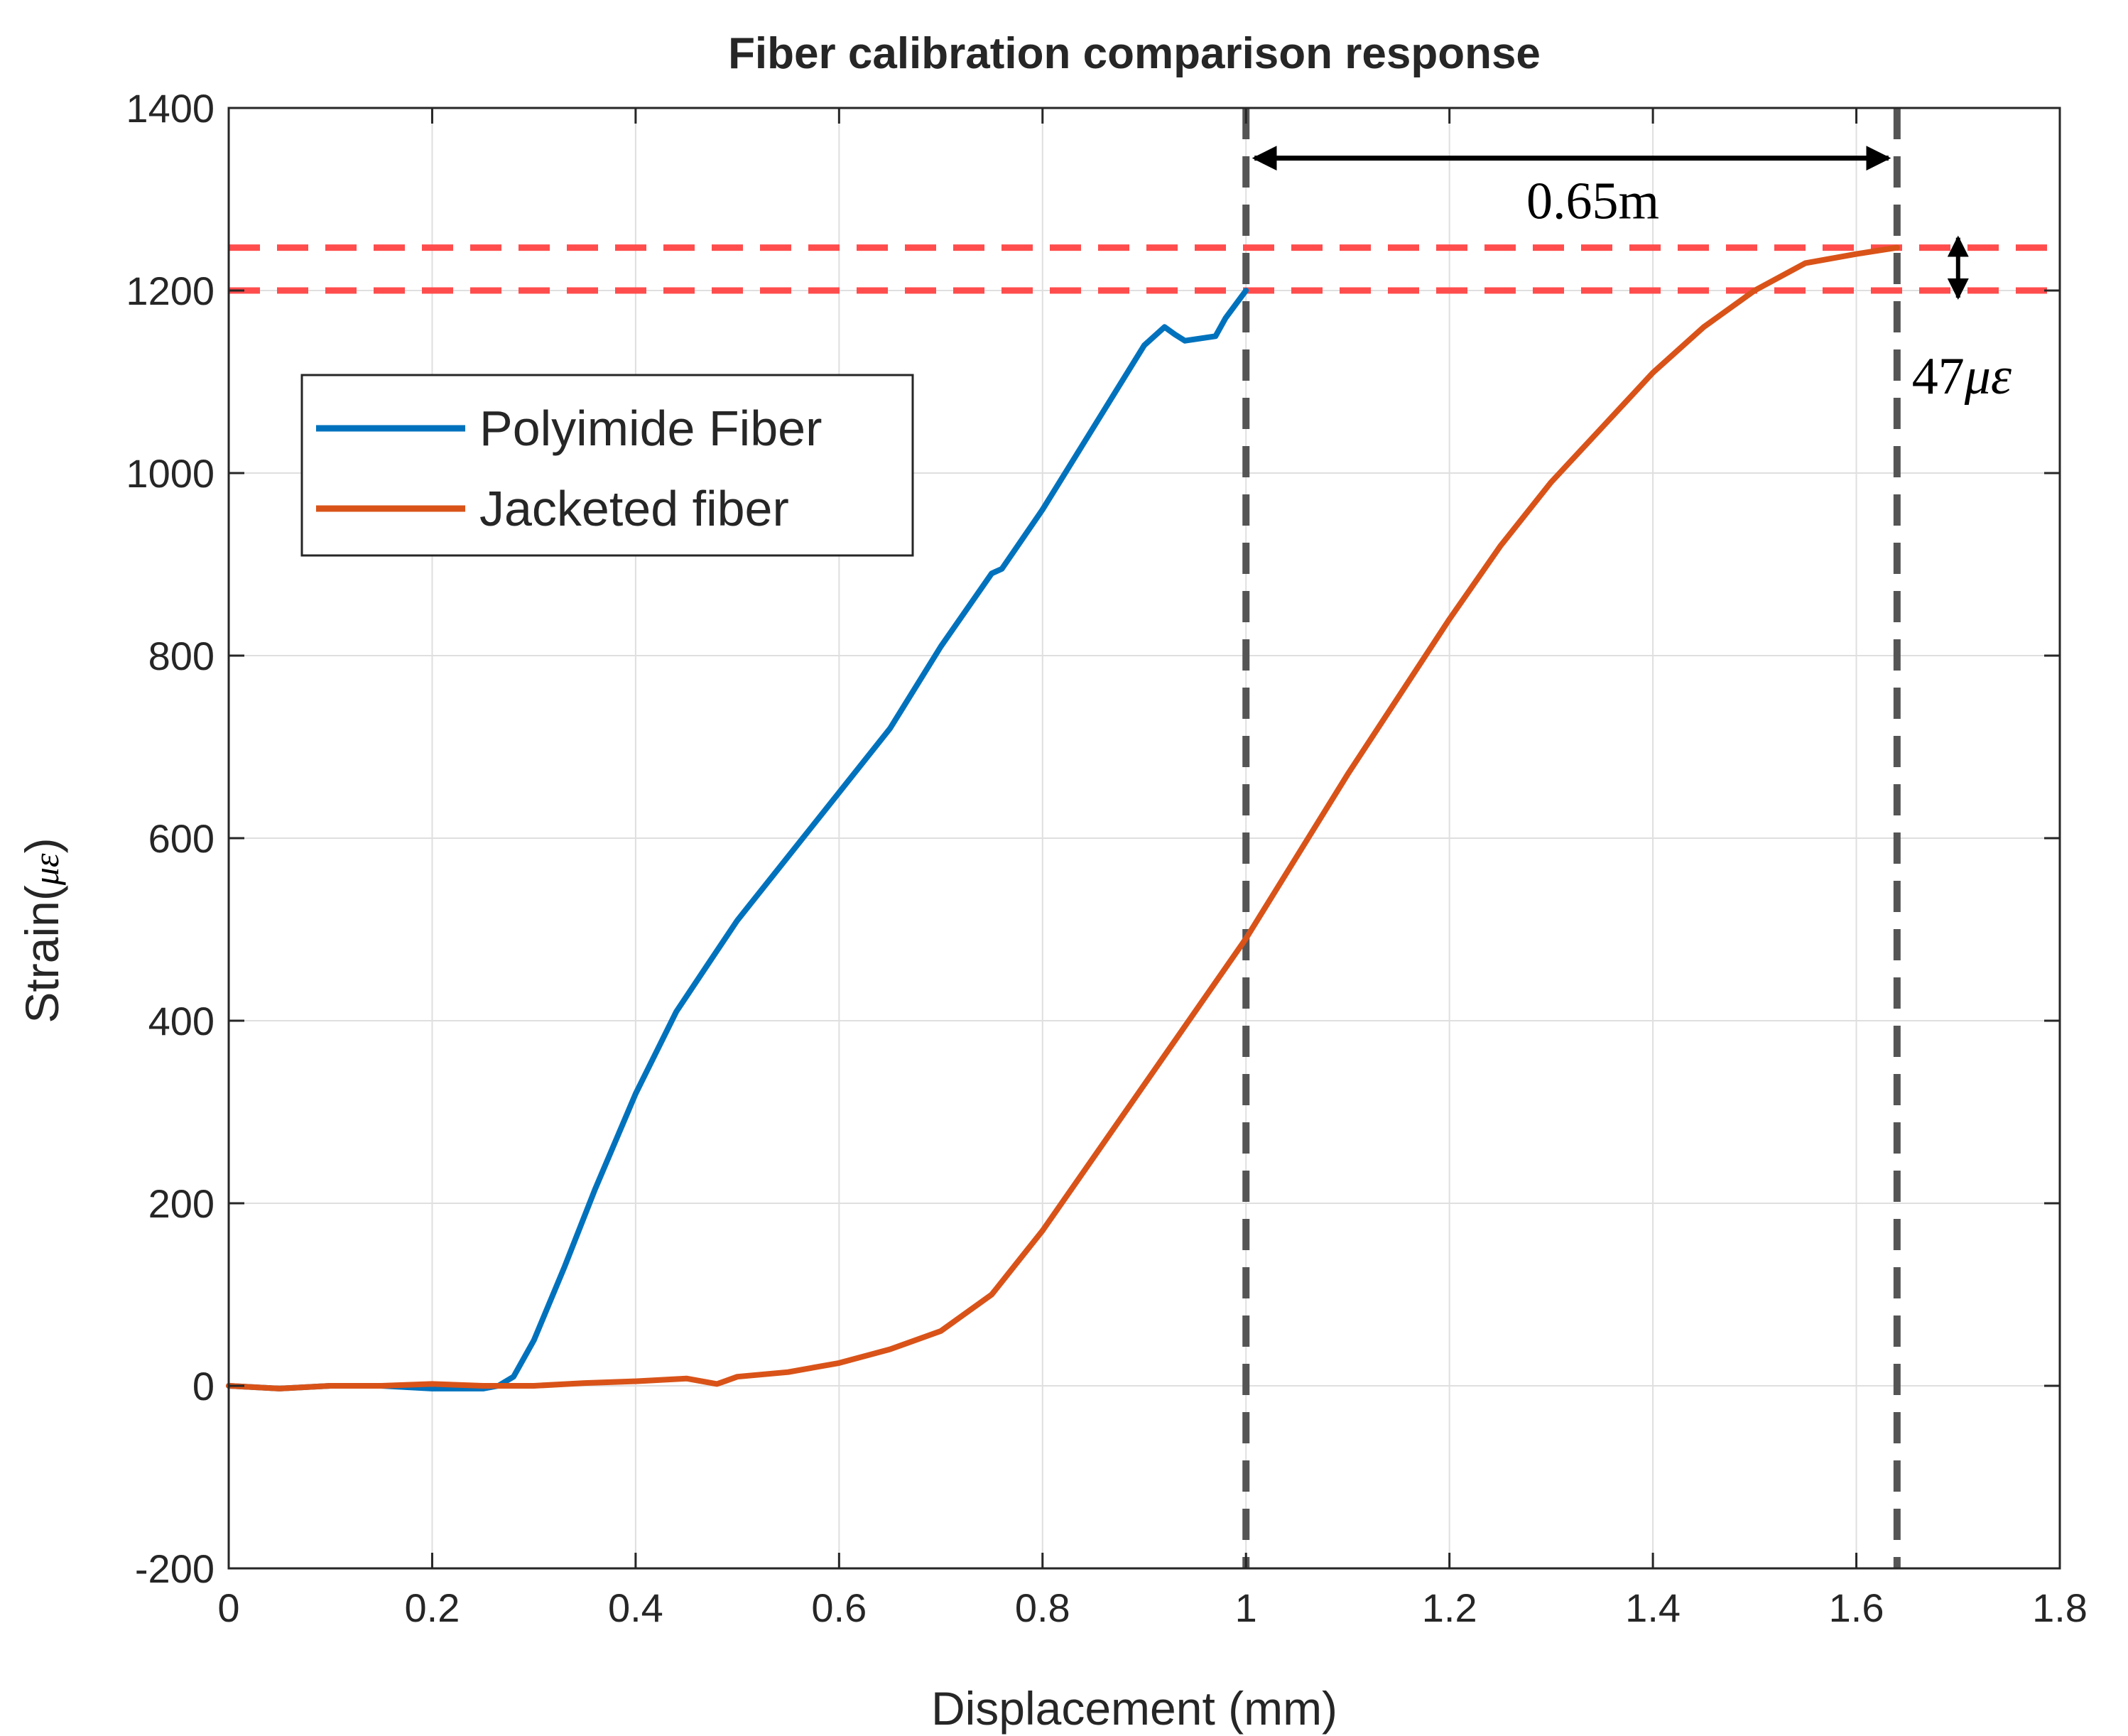 Image resolution: width=2128 pixels, height=1736 pixels. Describe the element at coordinates (650, 428) in the screenshot. I see `legend-label-polyimide: Polyimide Fiber` at that location.